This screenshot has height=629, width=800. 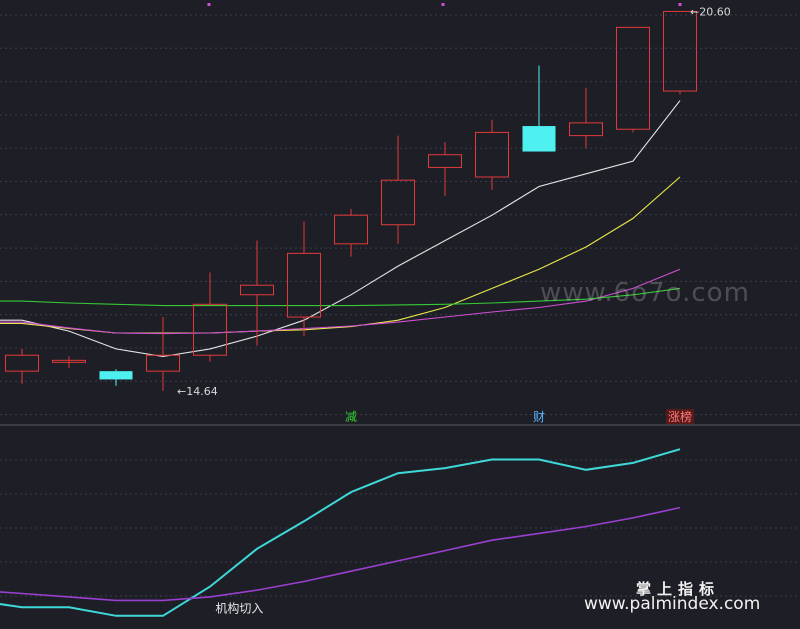 What do you see at coordinates (672, 604) in the screenshot?
I see `brand-url: www.palmindex.com` at bounding box center [672, 604].